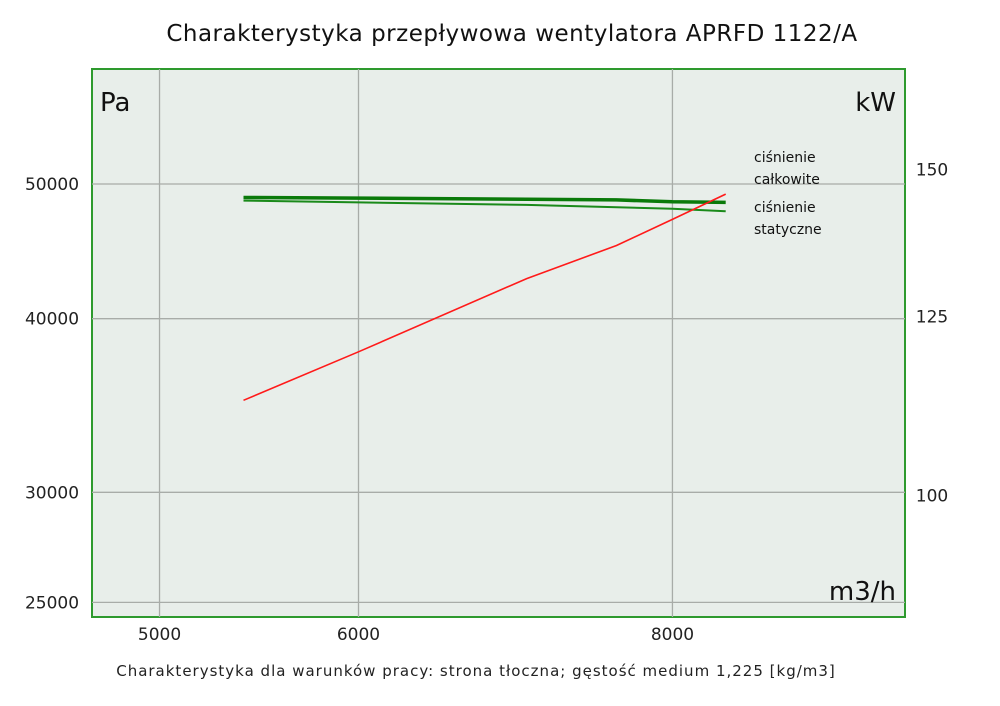 The height and width of the screenshot is (706, 1000). Describe the element at coordinates (932, 497) in the screenshot. I see `y-right-tick-label: 100` at that location.